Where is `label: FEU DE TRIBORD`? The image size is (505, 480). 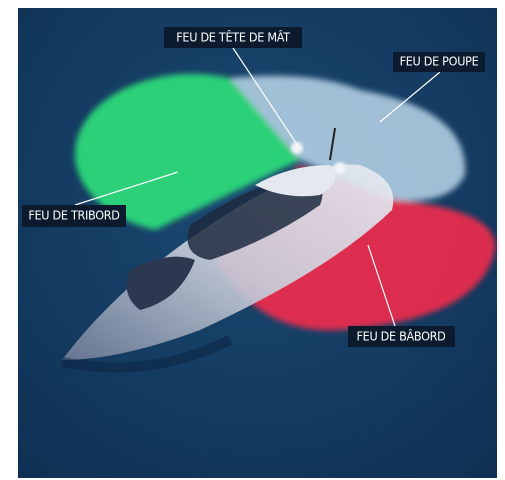
label: FEU DE TRIBORD is located at coordinates (73, 215).